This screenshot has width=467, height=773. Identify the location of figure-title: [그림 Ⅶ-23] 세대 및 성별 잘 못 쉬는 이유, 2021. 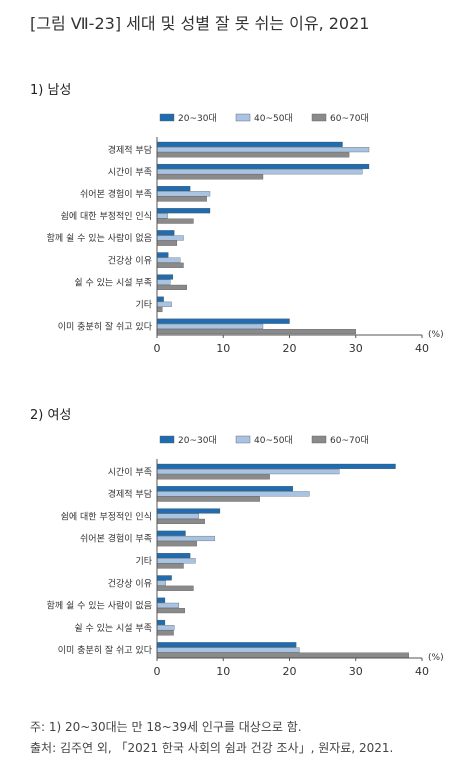
(200, 23).